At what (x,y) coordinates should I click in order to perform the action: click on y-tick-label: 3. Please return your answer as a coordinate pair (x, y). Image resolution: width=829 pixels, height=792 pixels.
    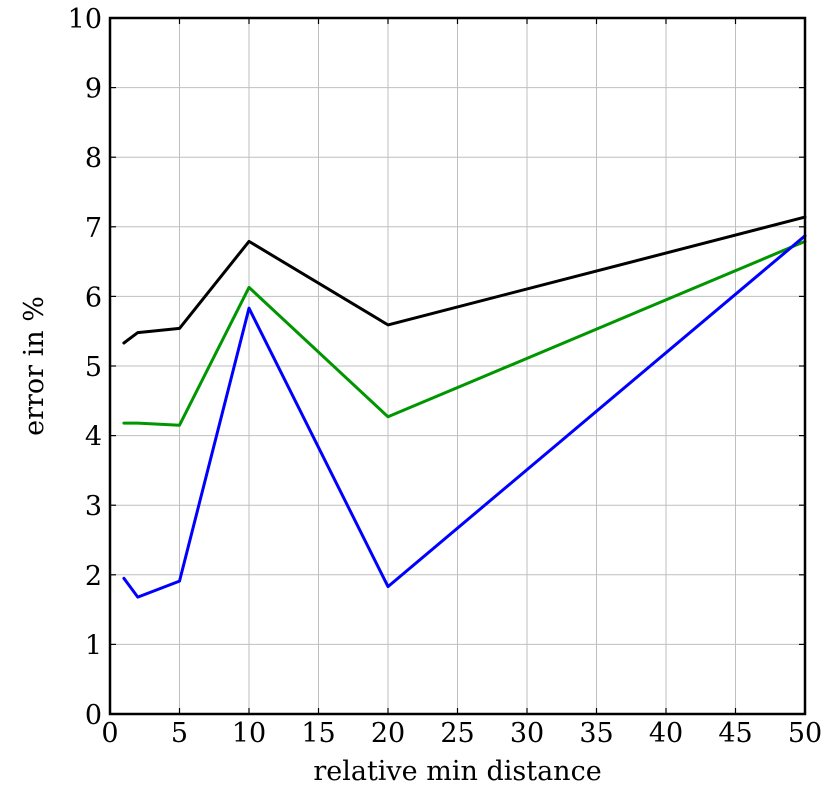
    Looking at the image, I should click on (93, 506).